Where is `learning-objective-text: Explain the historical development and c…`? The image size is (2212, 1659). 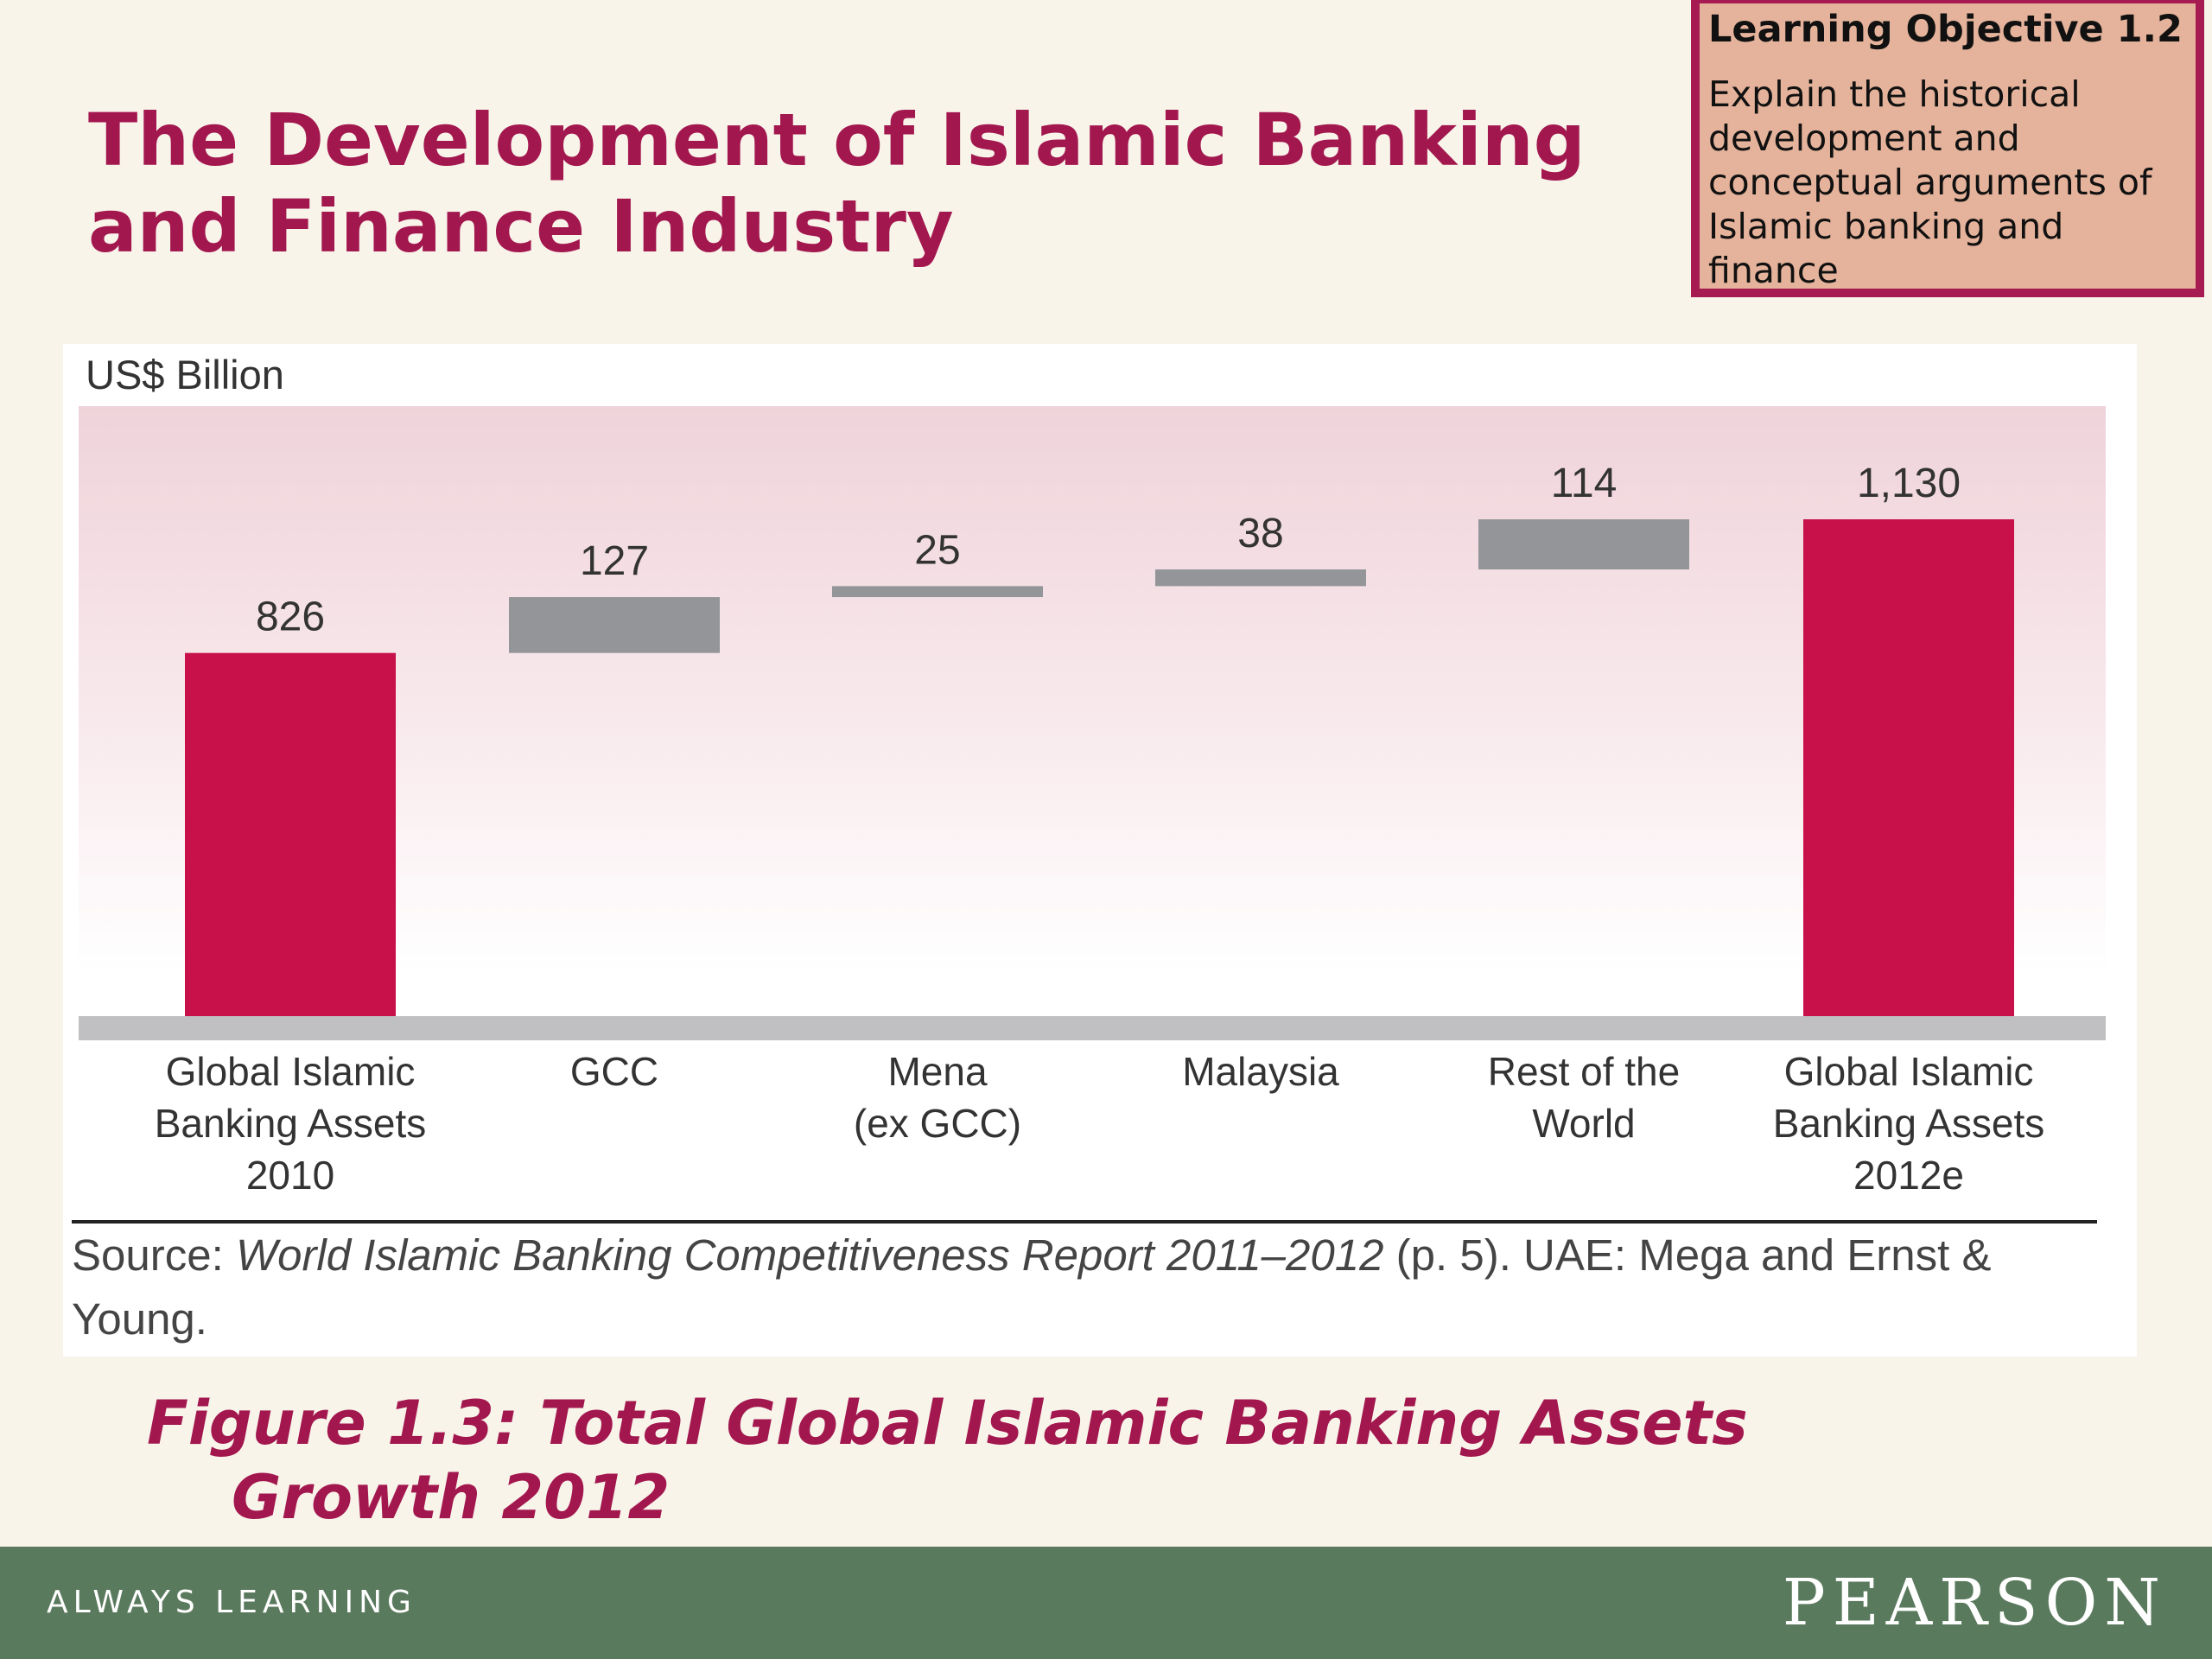
learning-objective-text: Explain the historical development and c… is located at coordinates (1930, 182).